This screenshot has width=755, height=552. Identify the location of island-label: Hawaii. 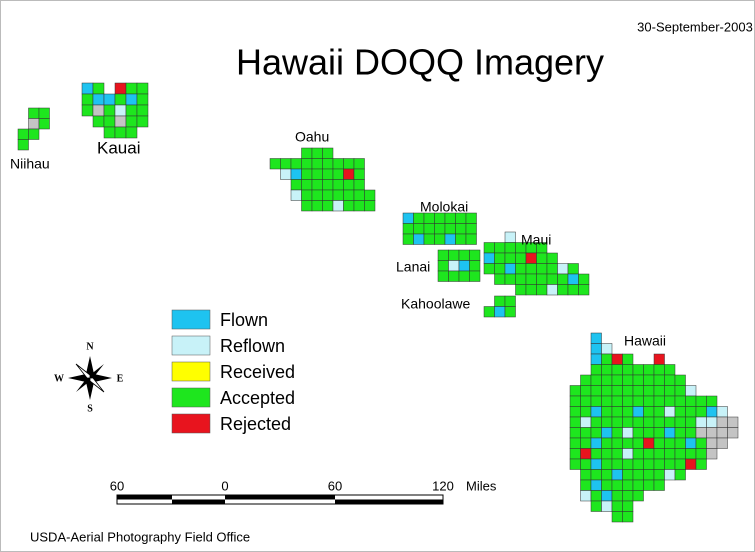
(645, 341).